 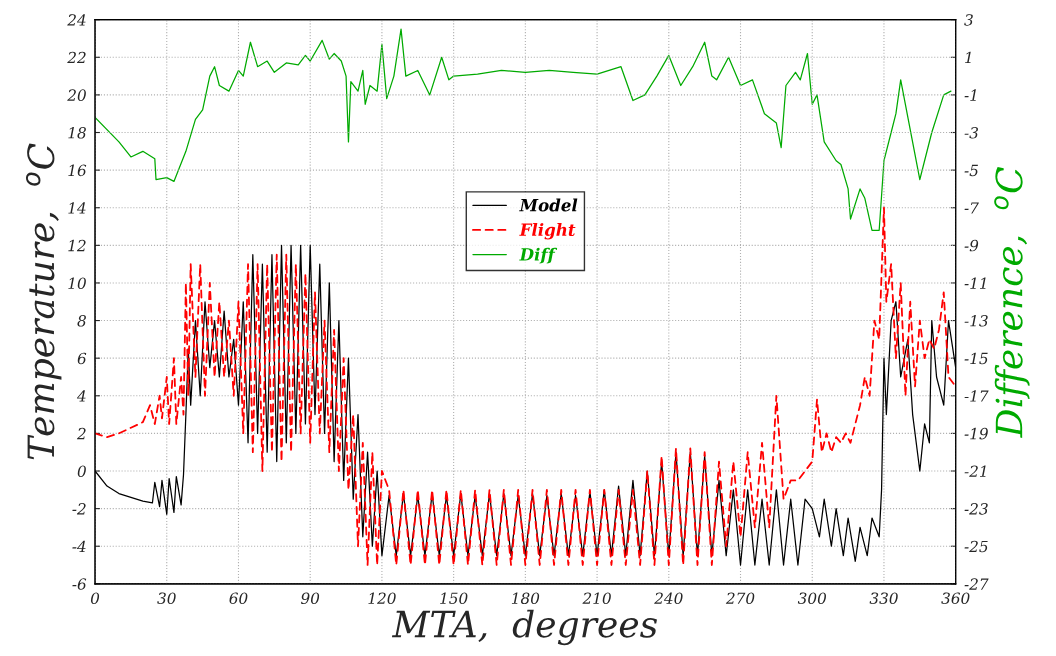 I want to click on y-tick-label: 4, so click(x=81, y=396).